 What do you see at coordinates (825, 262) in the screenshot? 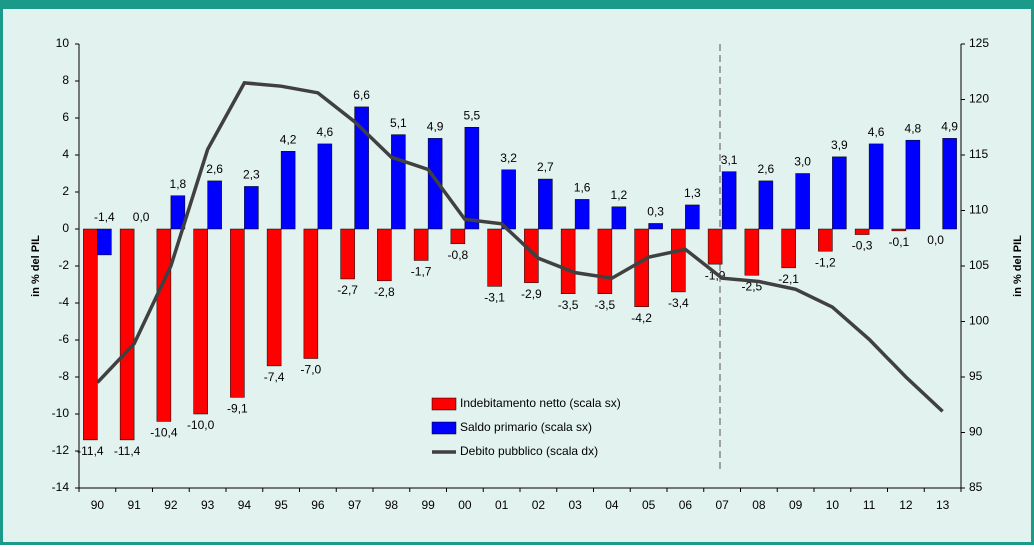
I see `data-label: -1,2` at bounding box center [825, 262].